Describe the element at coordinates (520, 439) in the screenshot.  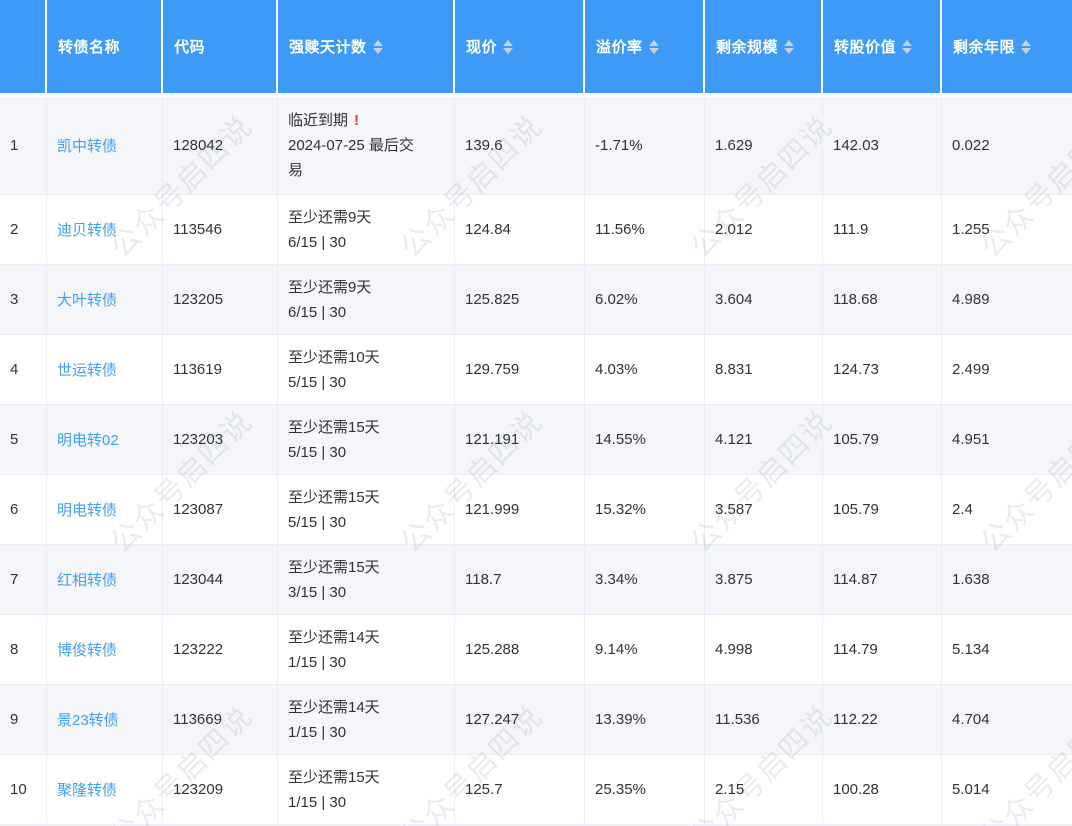
I see `cell-price: 121.191` at that location.